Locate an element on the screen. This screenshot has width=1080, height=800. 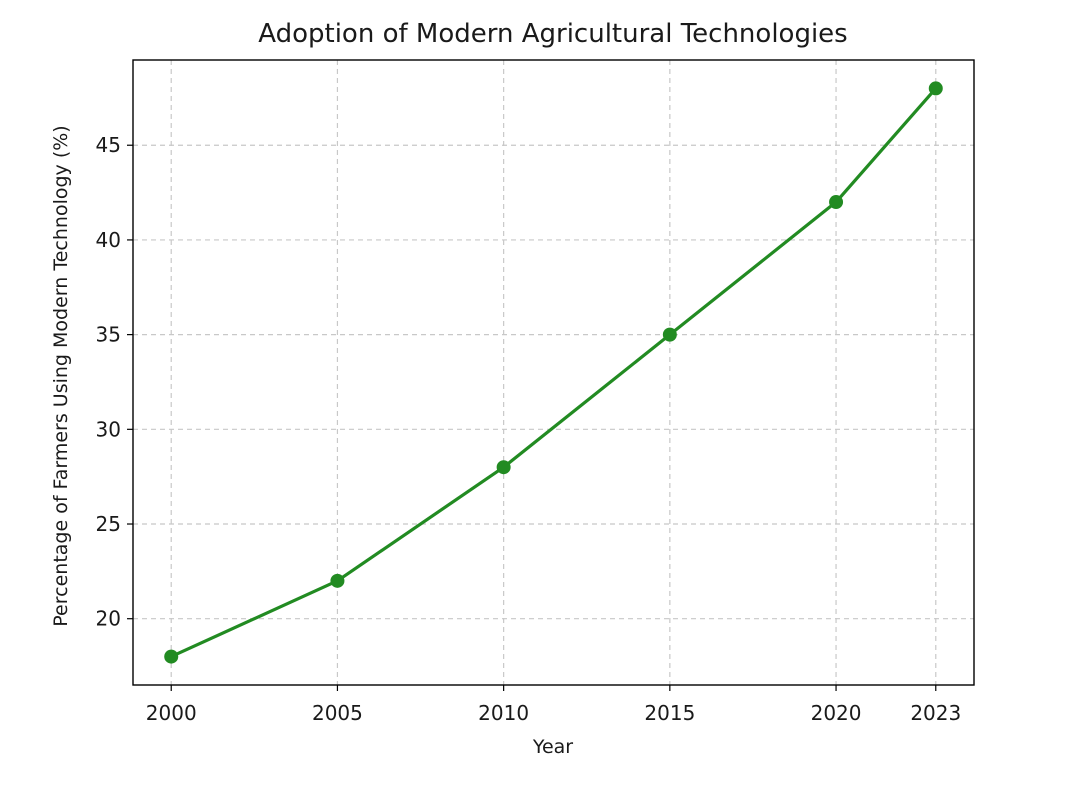
y-tick-label: 30 is located at coordinates (108, 429).